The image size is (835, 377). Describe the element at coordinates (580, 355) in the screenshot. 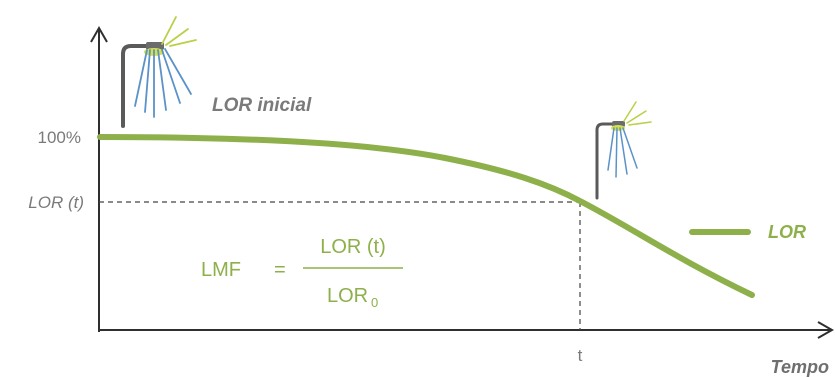

I see `x-tick-t: t` at that location.